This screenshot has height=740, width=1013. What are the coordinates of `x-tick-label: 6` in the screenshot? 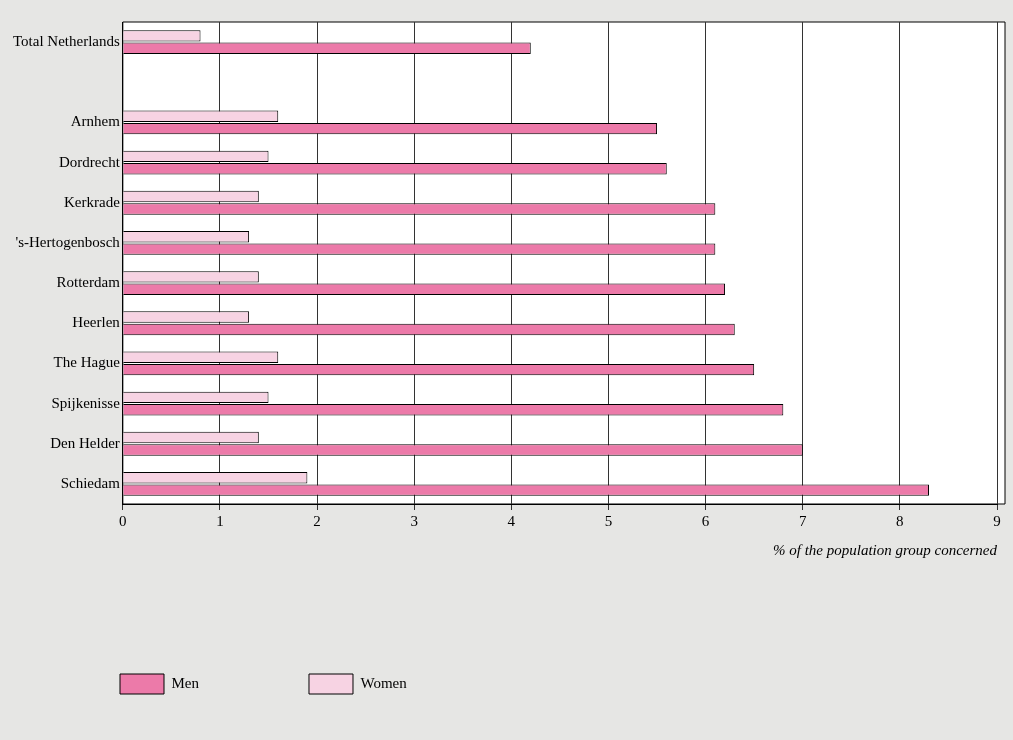 It's located at (705, 520).